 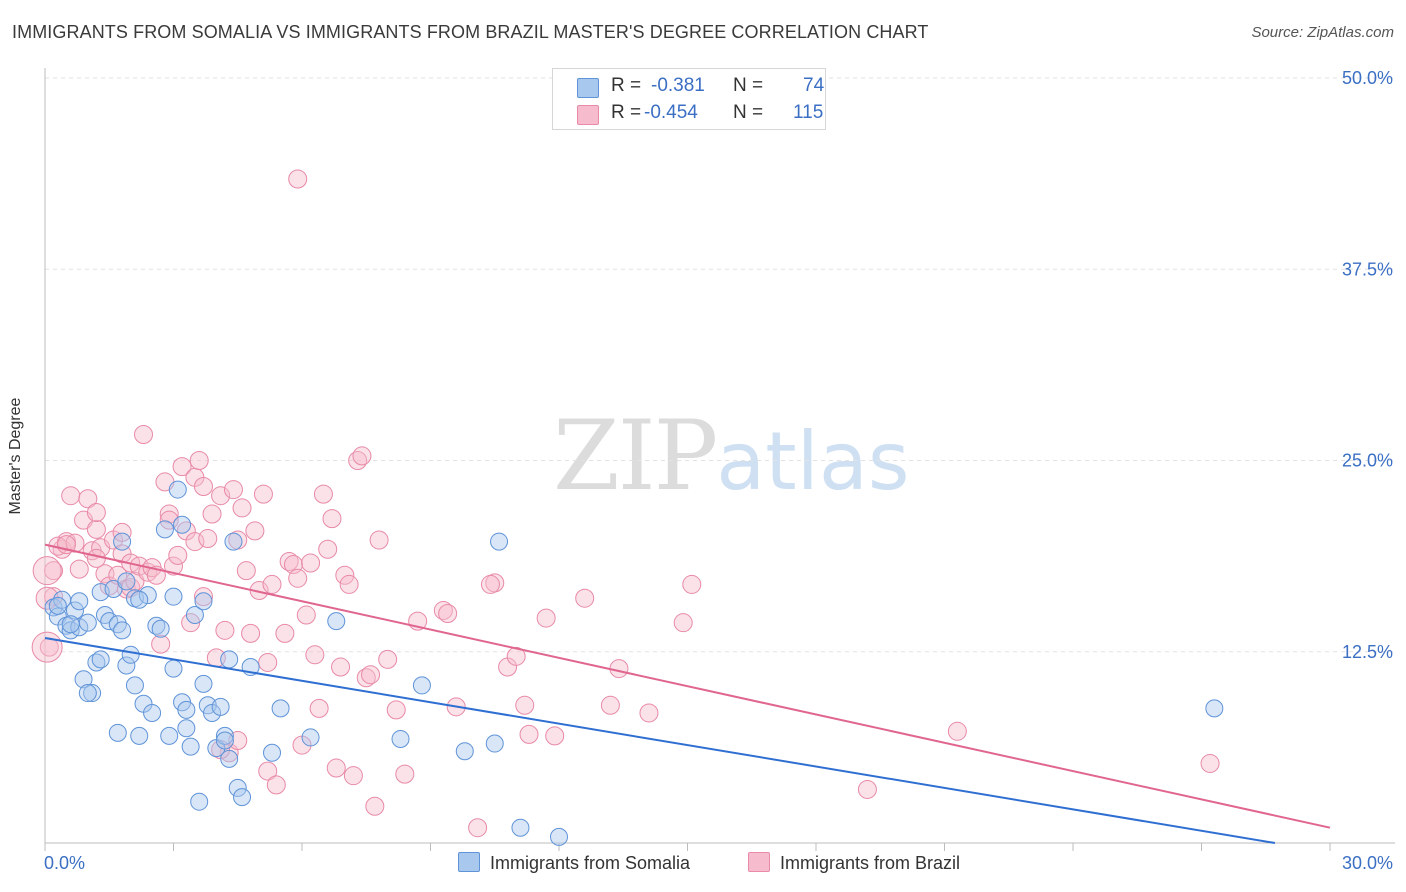 What do you see at coordinates (1367, 78) in the screenshot?
I see `y-tick-label: 50.0%` at bounding box center [1367, 78].